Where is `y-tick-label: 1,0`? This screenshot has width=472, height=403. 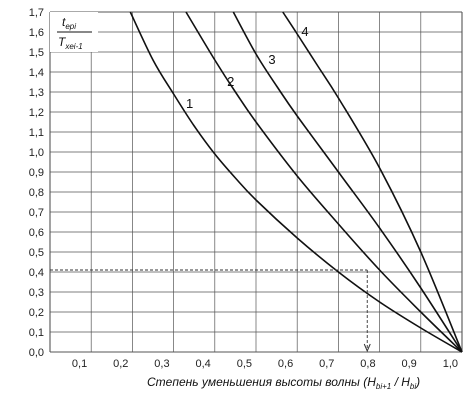 y-tick-label: 1,0 is located at coordinates (36, 153).